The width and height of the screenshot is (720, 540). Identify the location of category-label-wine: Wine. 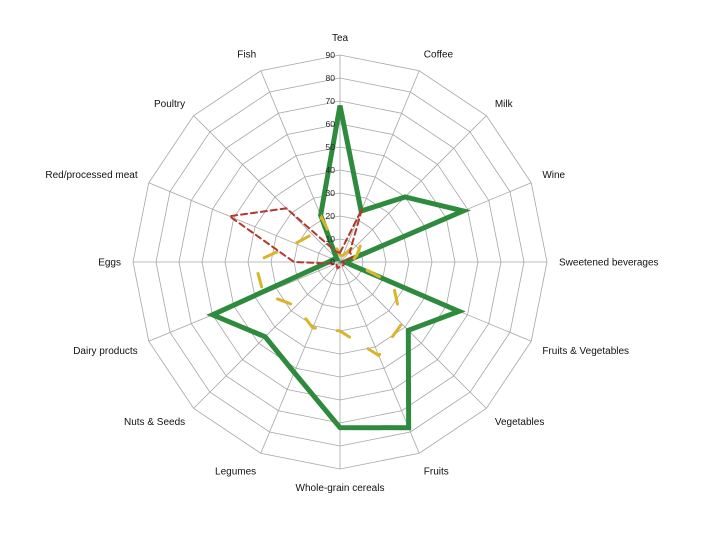
(553, 175).